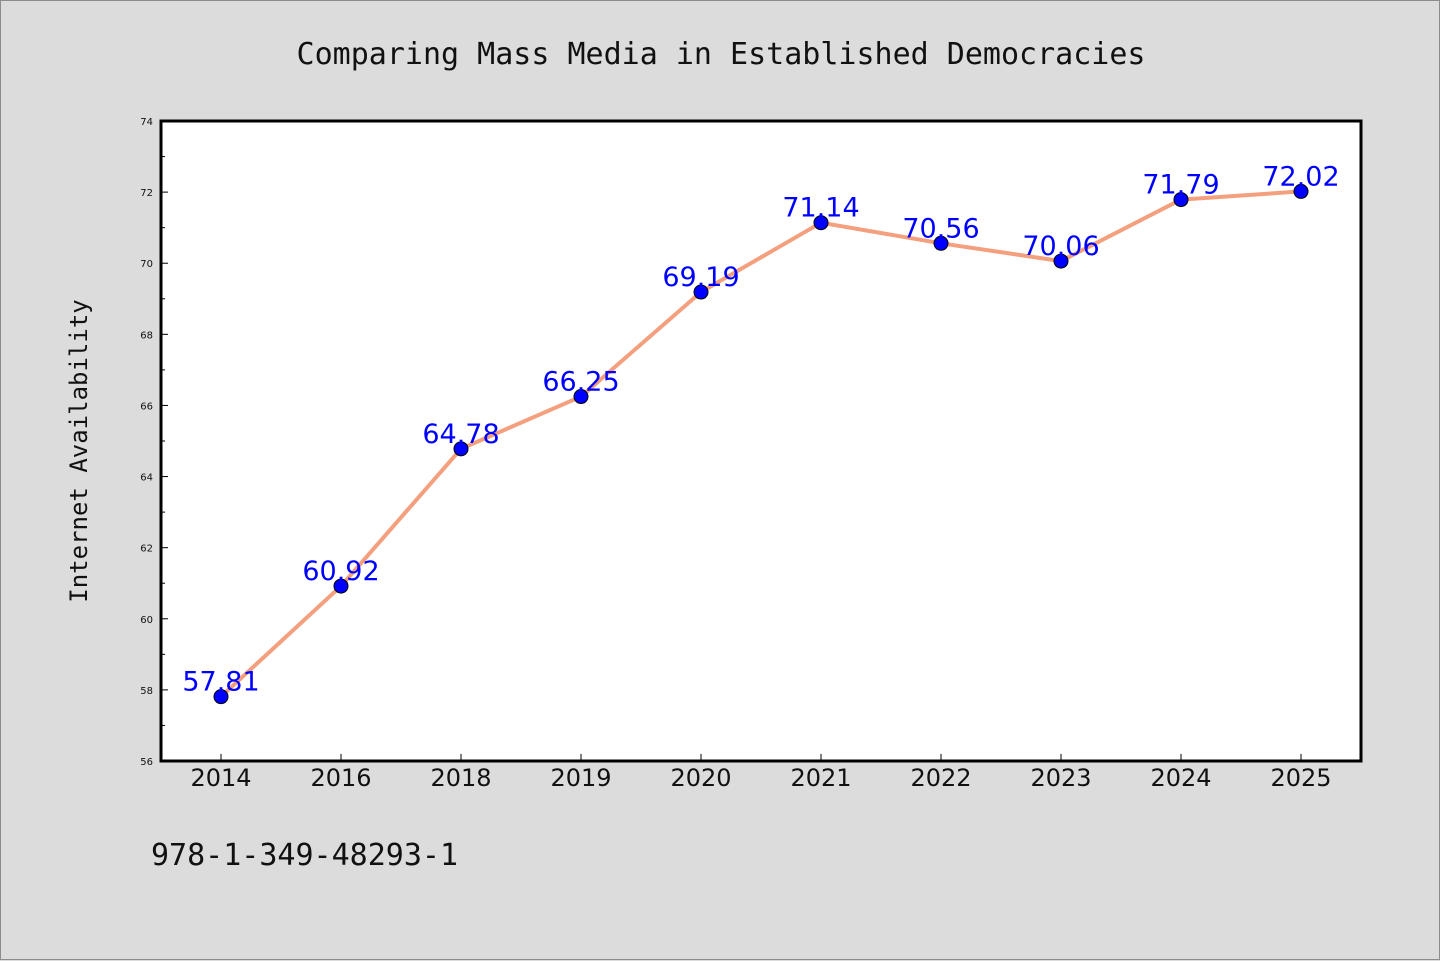 This screenshot has height=961, width=1440. What do you see at coordinates (580, 382) in the screenshot?
I see `data-label-2019: 66.25` at bounding box center [580, 382].